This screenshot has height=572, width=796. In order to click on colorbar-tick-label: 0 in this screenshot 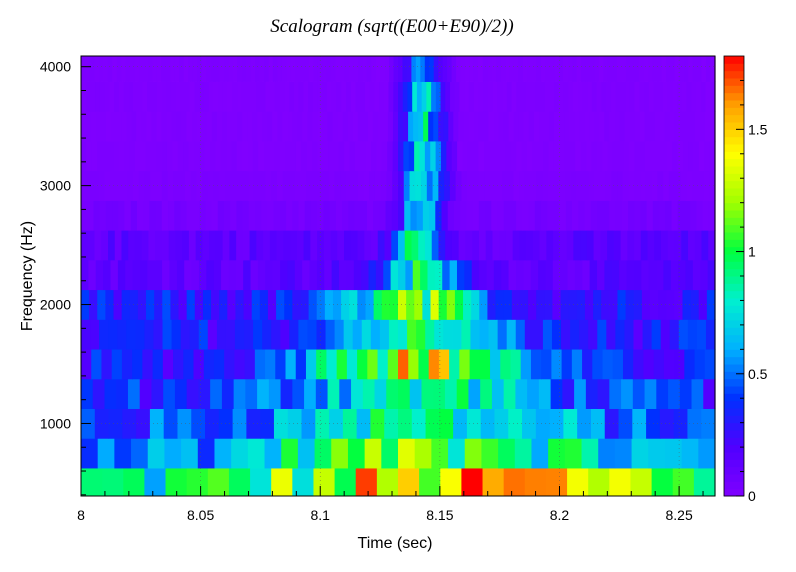, I will do `click(752, 496)`.